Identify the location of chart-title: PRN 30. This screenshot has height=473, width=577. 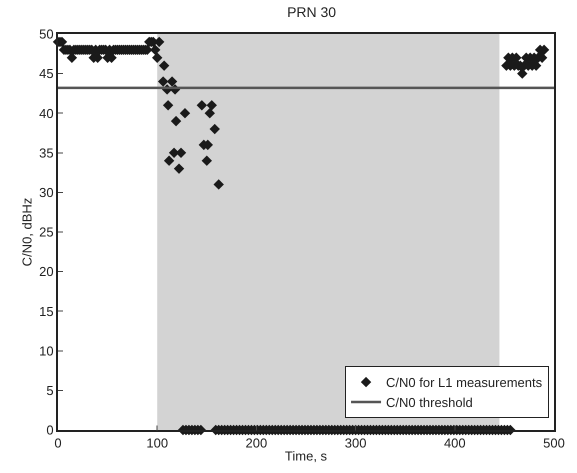
(311, 12).